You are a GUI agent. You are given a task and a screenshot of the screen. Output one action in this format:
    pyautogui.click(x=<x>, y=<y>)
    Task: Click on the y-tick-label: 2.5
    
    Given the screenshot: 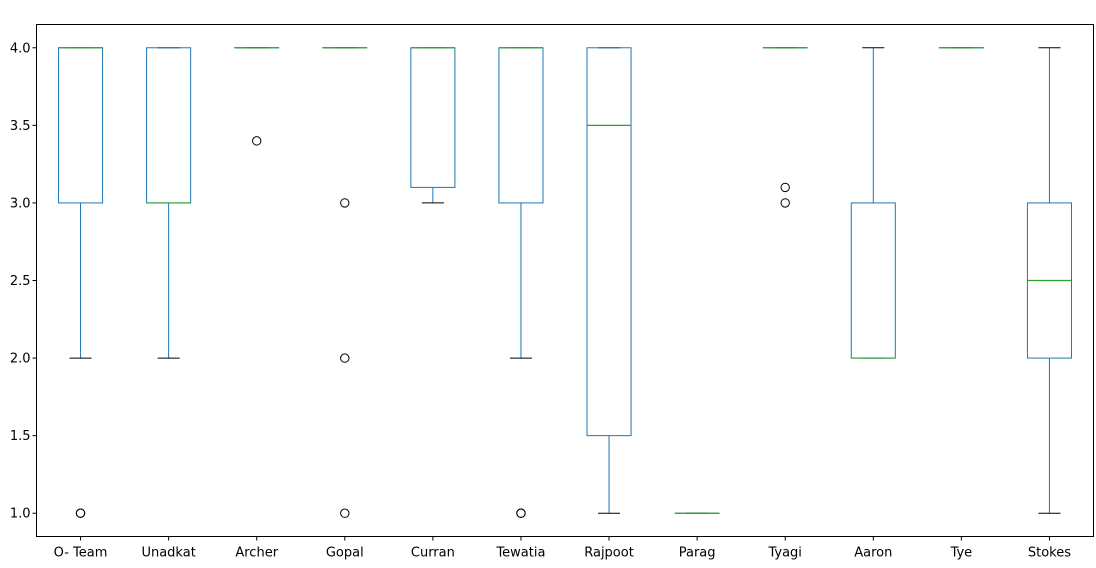 What is the action you would take?
    pyautogui.click(x=20, y=281)
    